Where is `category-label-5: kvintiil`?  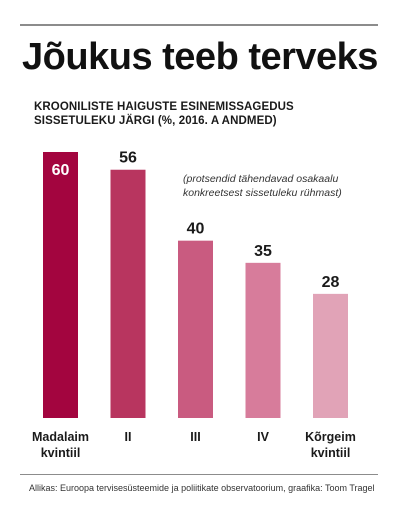
category-label-5: kvintiil is located at coordinates (331, 453).